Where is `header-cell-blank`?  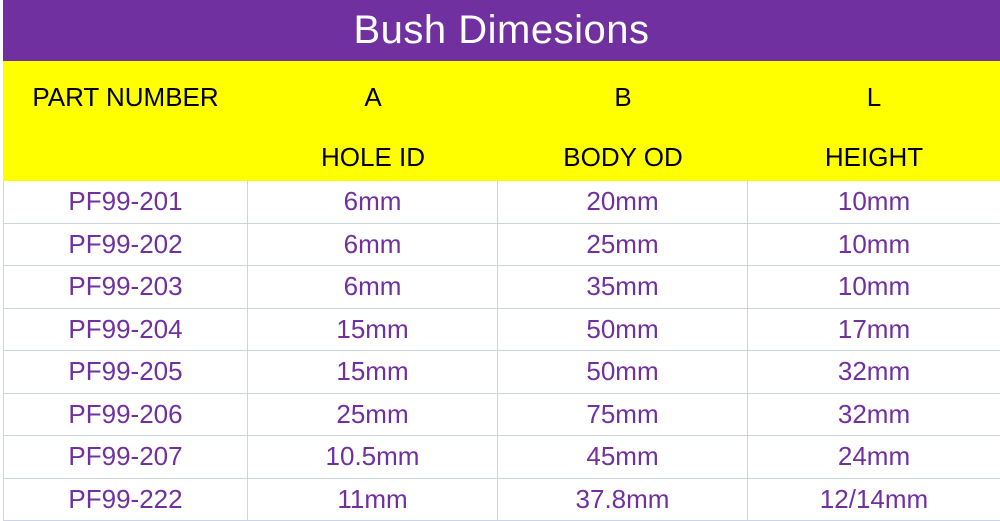
header-cell-blank is located at coordinates (125, 151).